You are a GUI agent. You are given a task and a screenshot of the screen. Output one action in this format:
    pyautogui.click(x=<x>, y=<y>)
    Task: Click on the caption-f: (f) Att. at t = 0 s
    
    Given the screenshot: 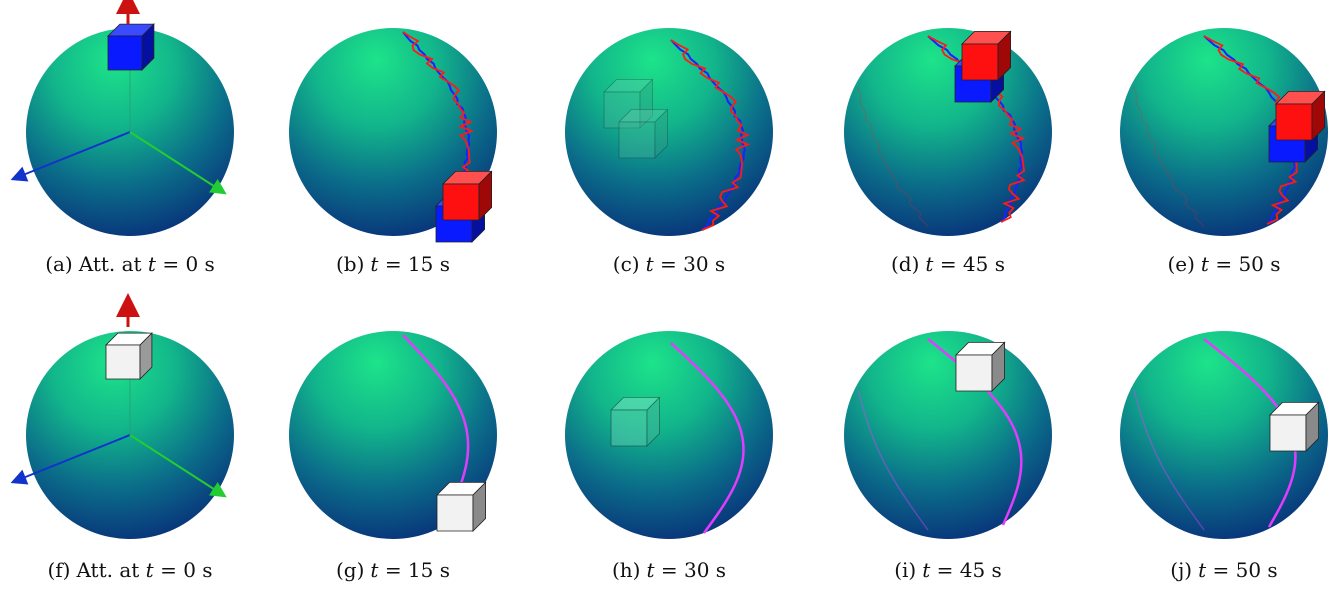 What is the action you would take?
    pyautogui.click(x=129, y=570)
    